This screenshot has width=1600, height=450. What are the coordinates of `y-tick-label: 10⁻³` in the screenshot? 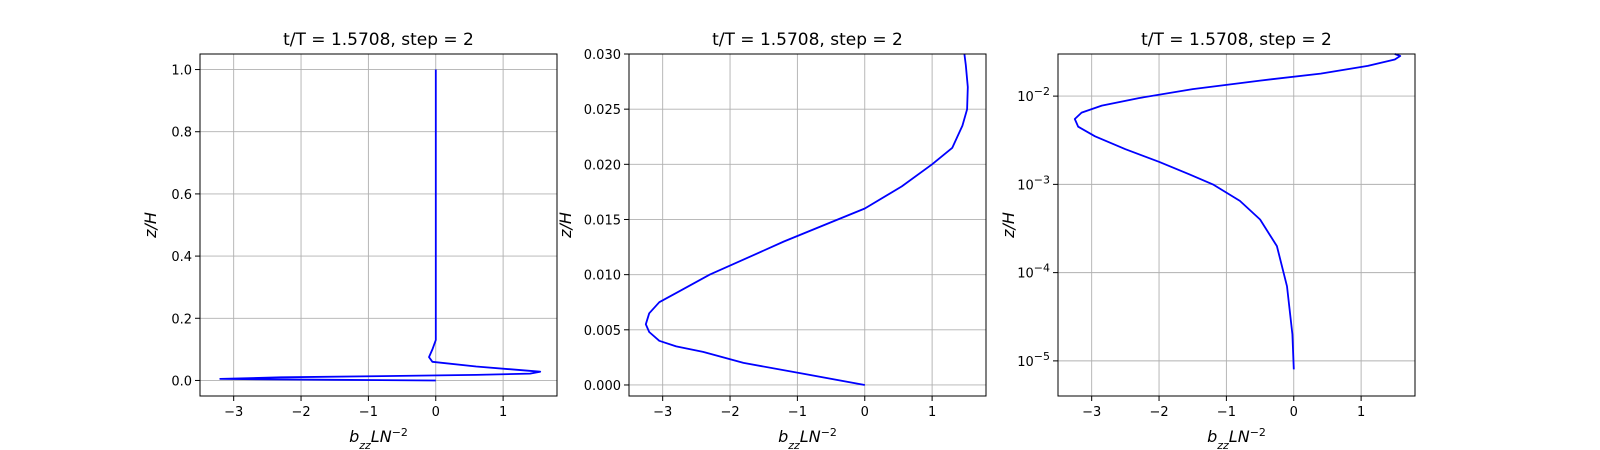 It's located at (1033, 183).